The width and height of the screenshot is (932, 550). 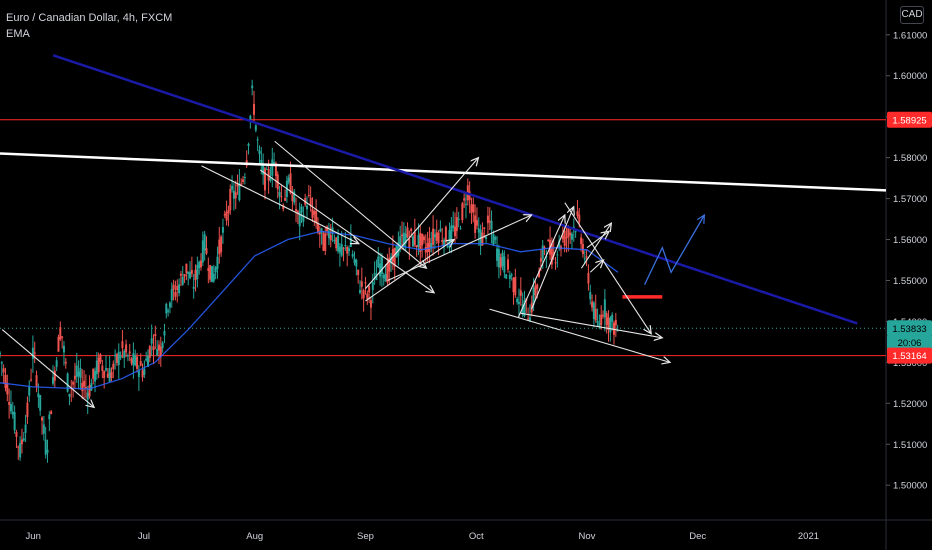 I want to click on time-axis: Jun Jul Aug Sep Oct Nov Dec 2021, so click(x=422, y=536).